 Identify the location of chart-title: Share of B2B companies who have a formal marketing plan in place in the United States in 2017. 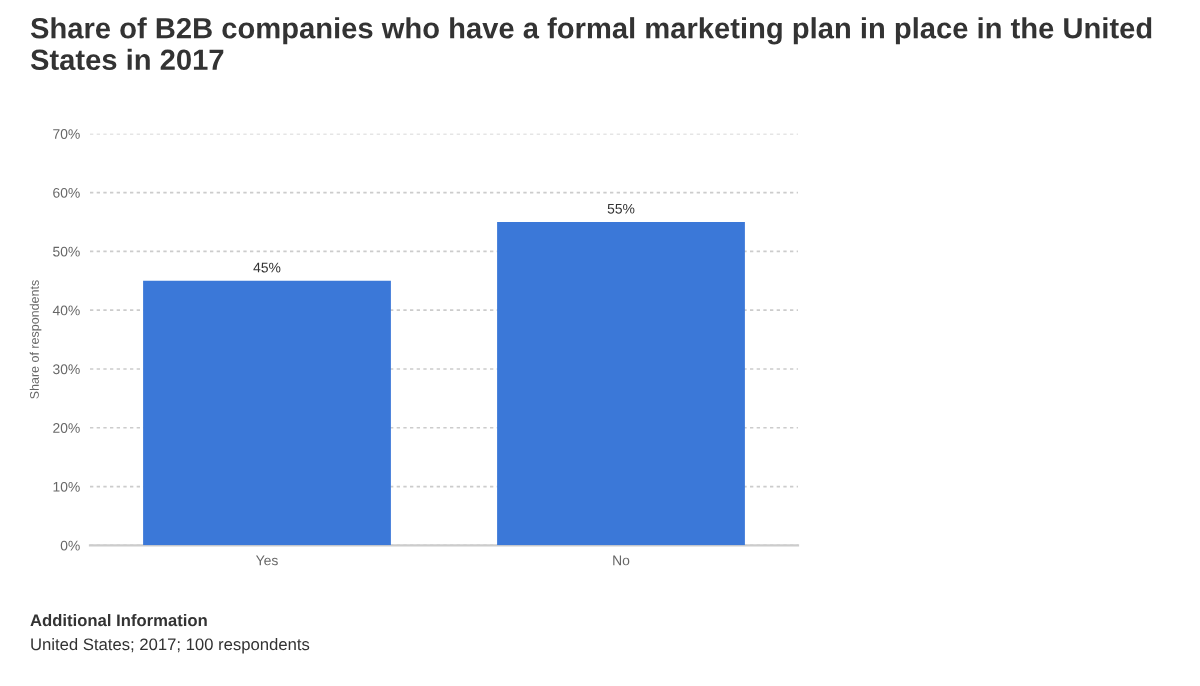
(591, 44).